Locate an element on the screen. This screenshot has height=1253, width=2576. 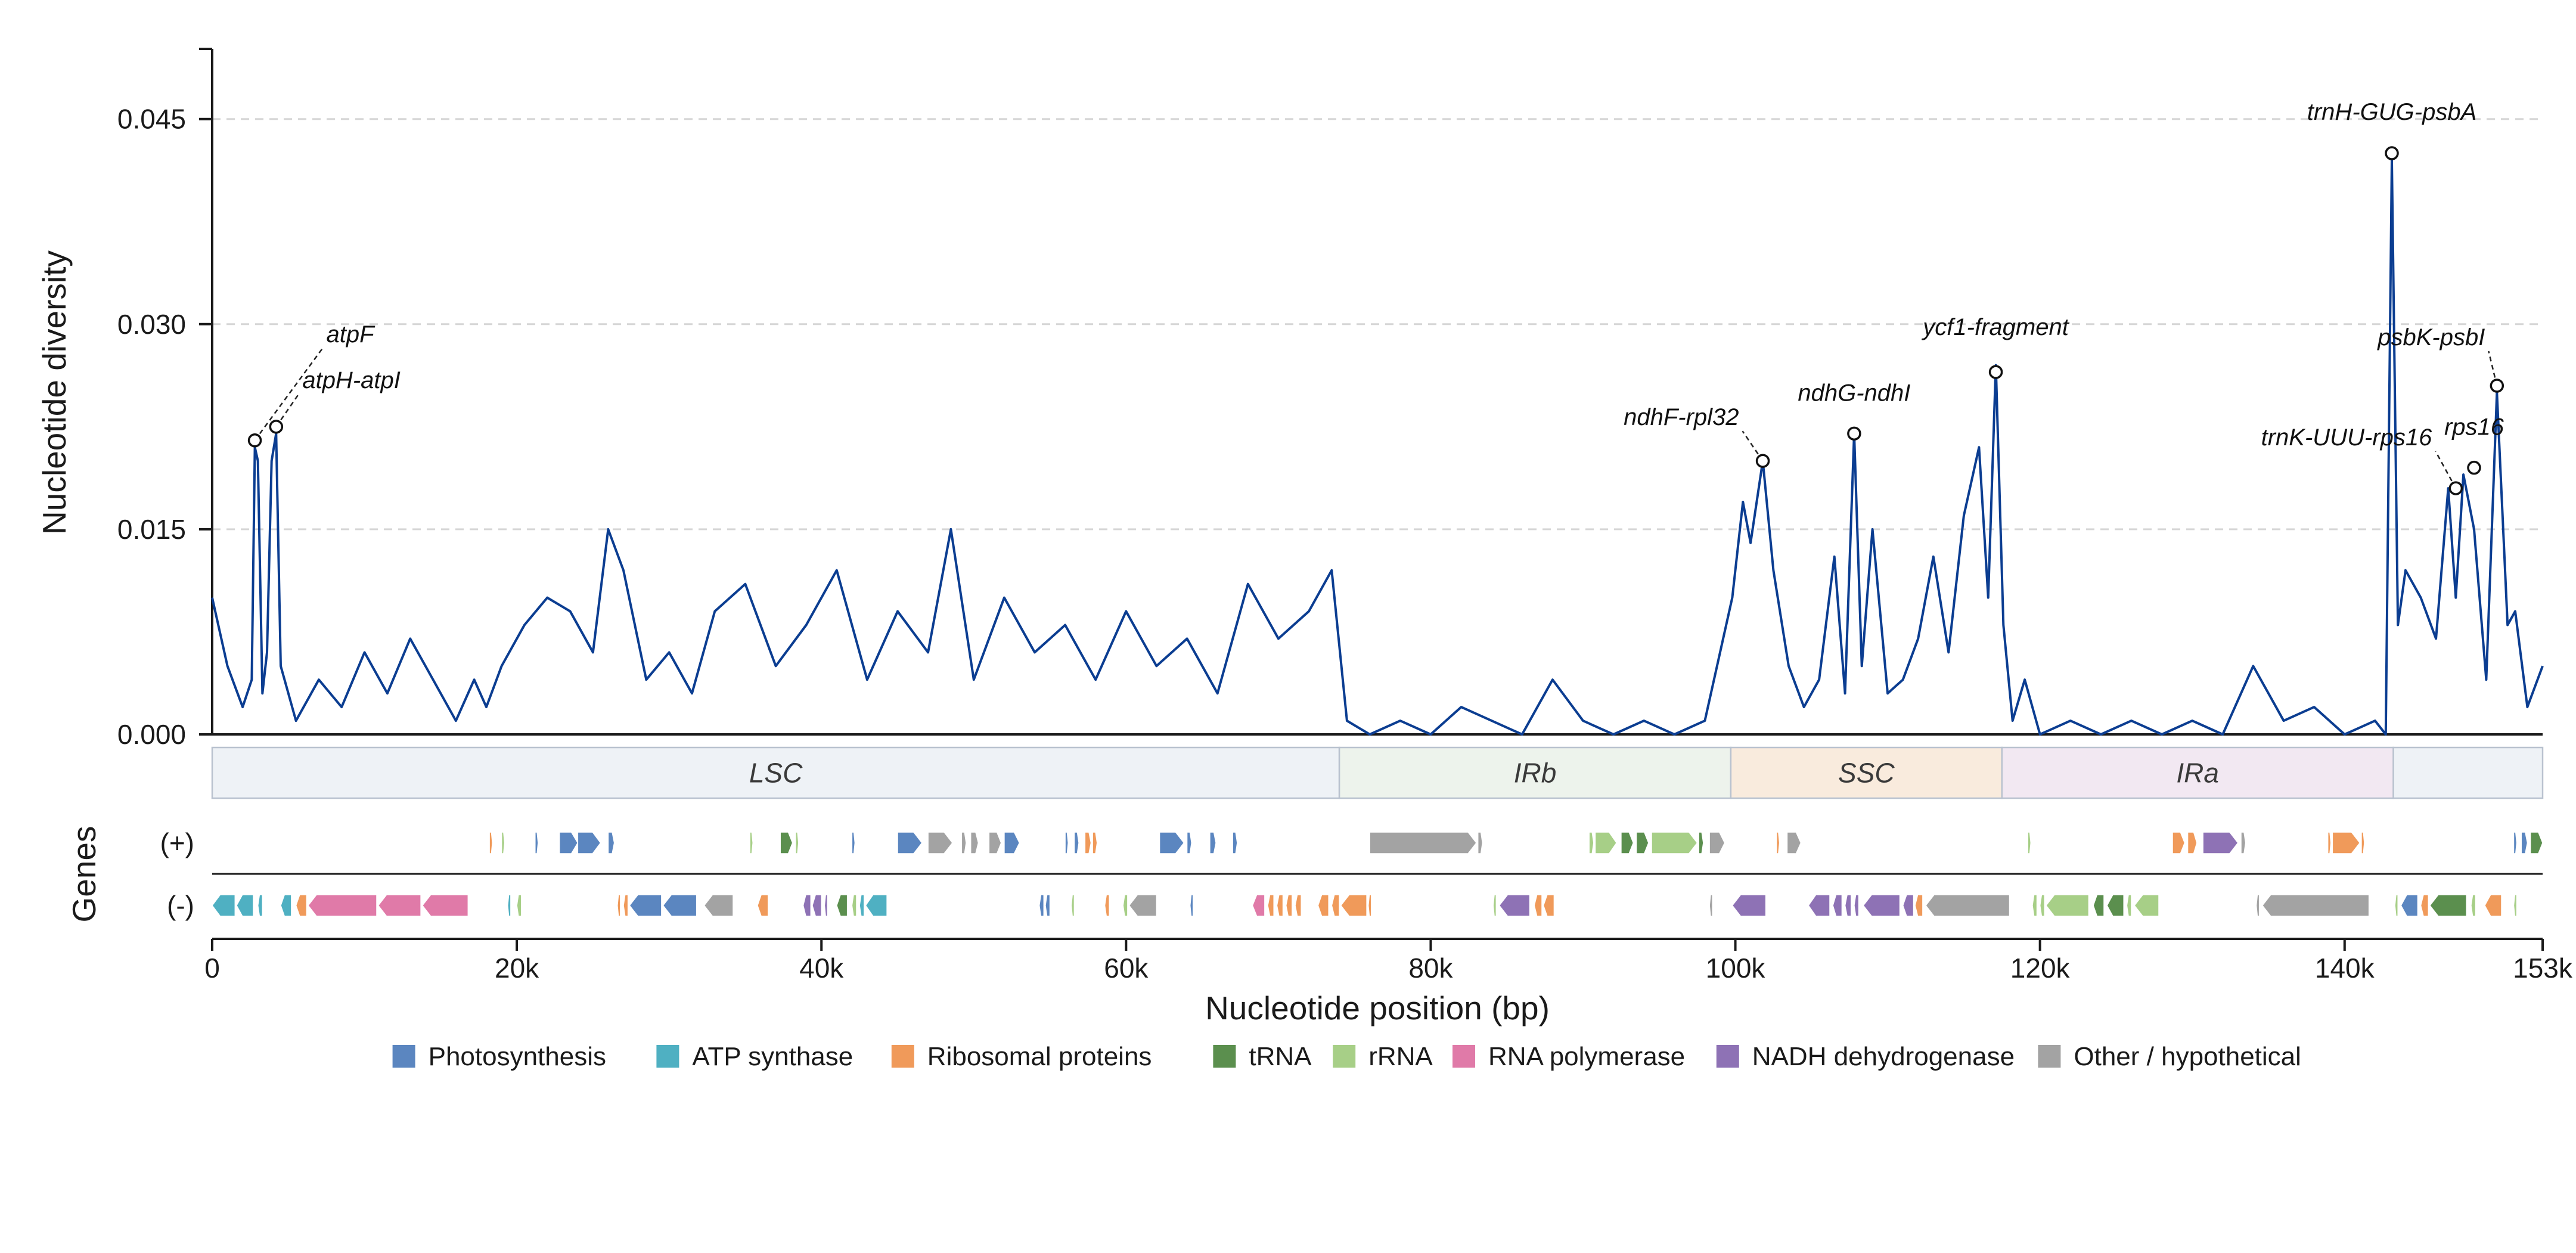
y-tick-label: 0.000 is located at coordinates (152, 734).